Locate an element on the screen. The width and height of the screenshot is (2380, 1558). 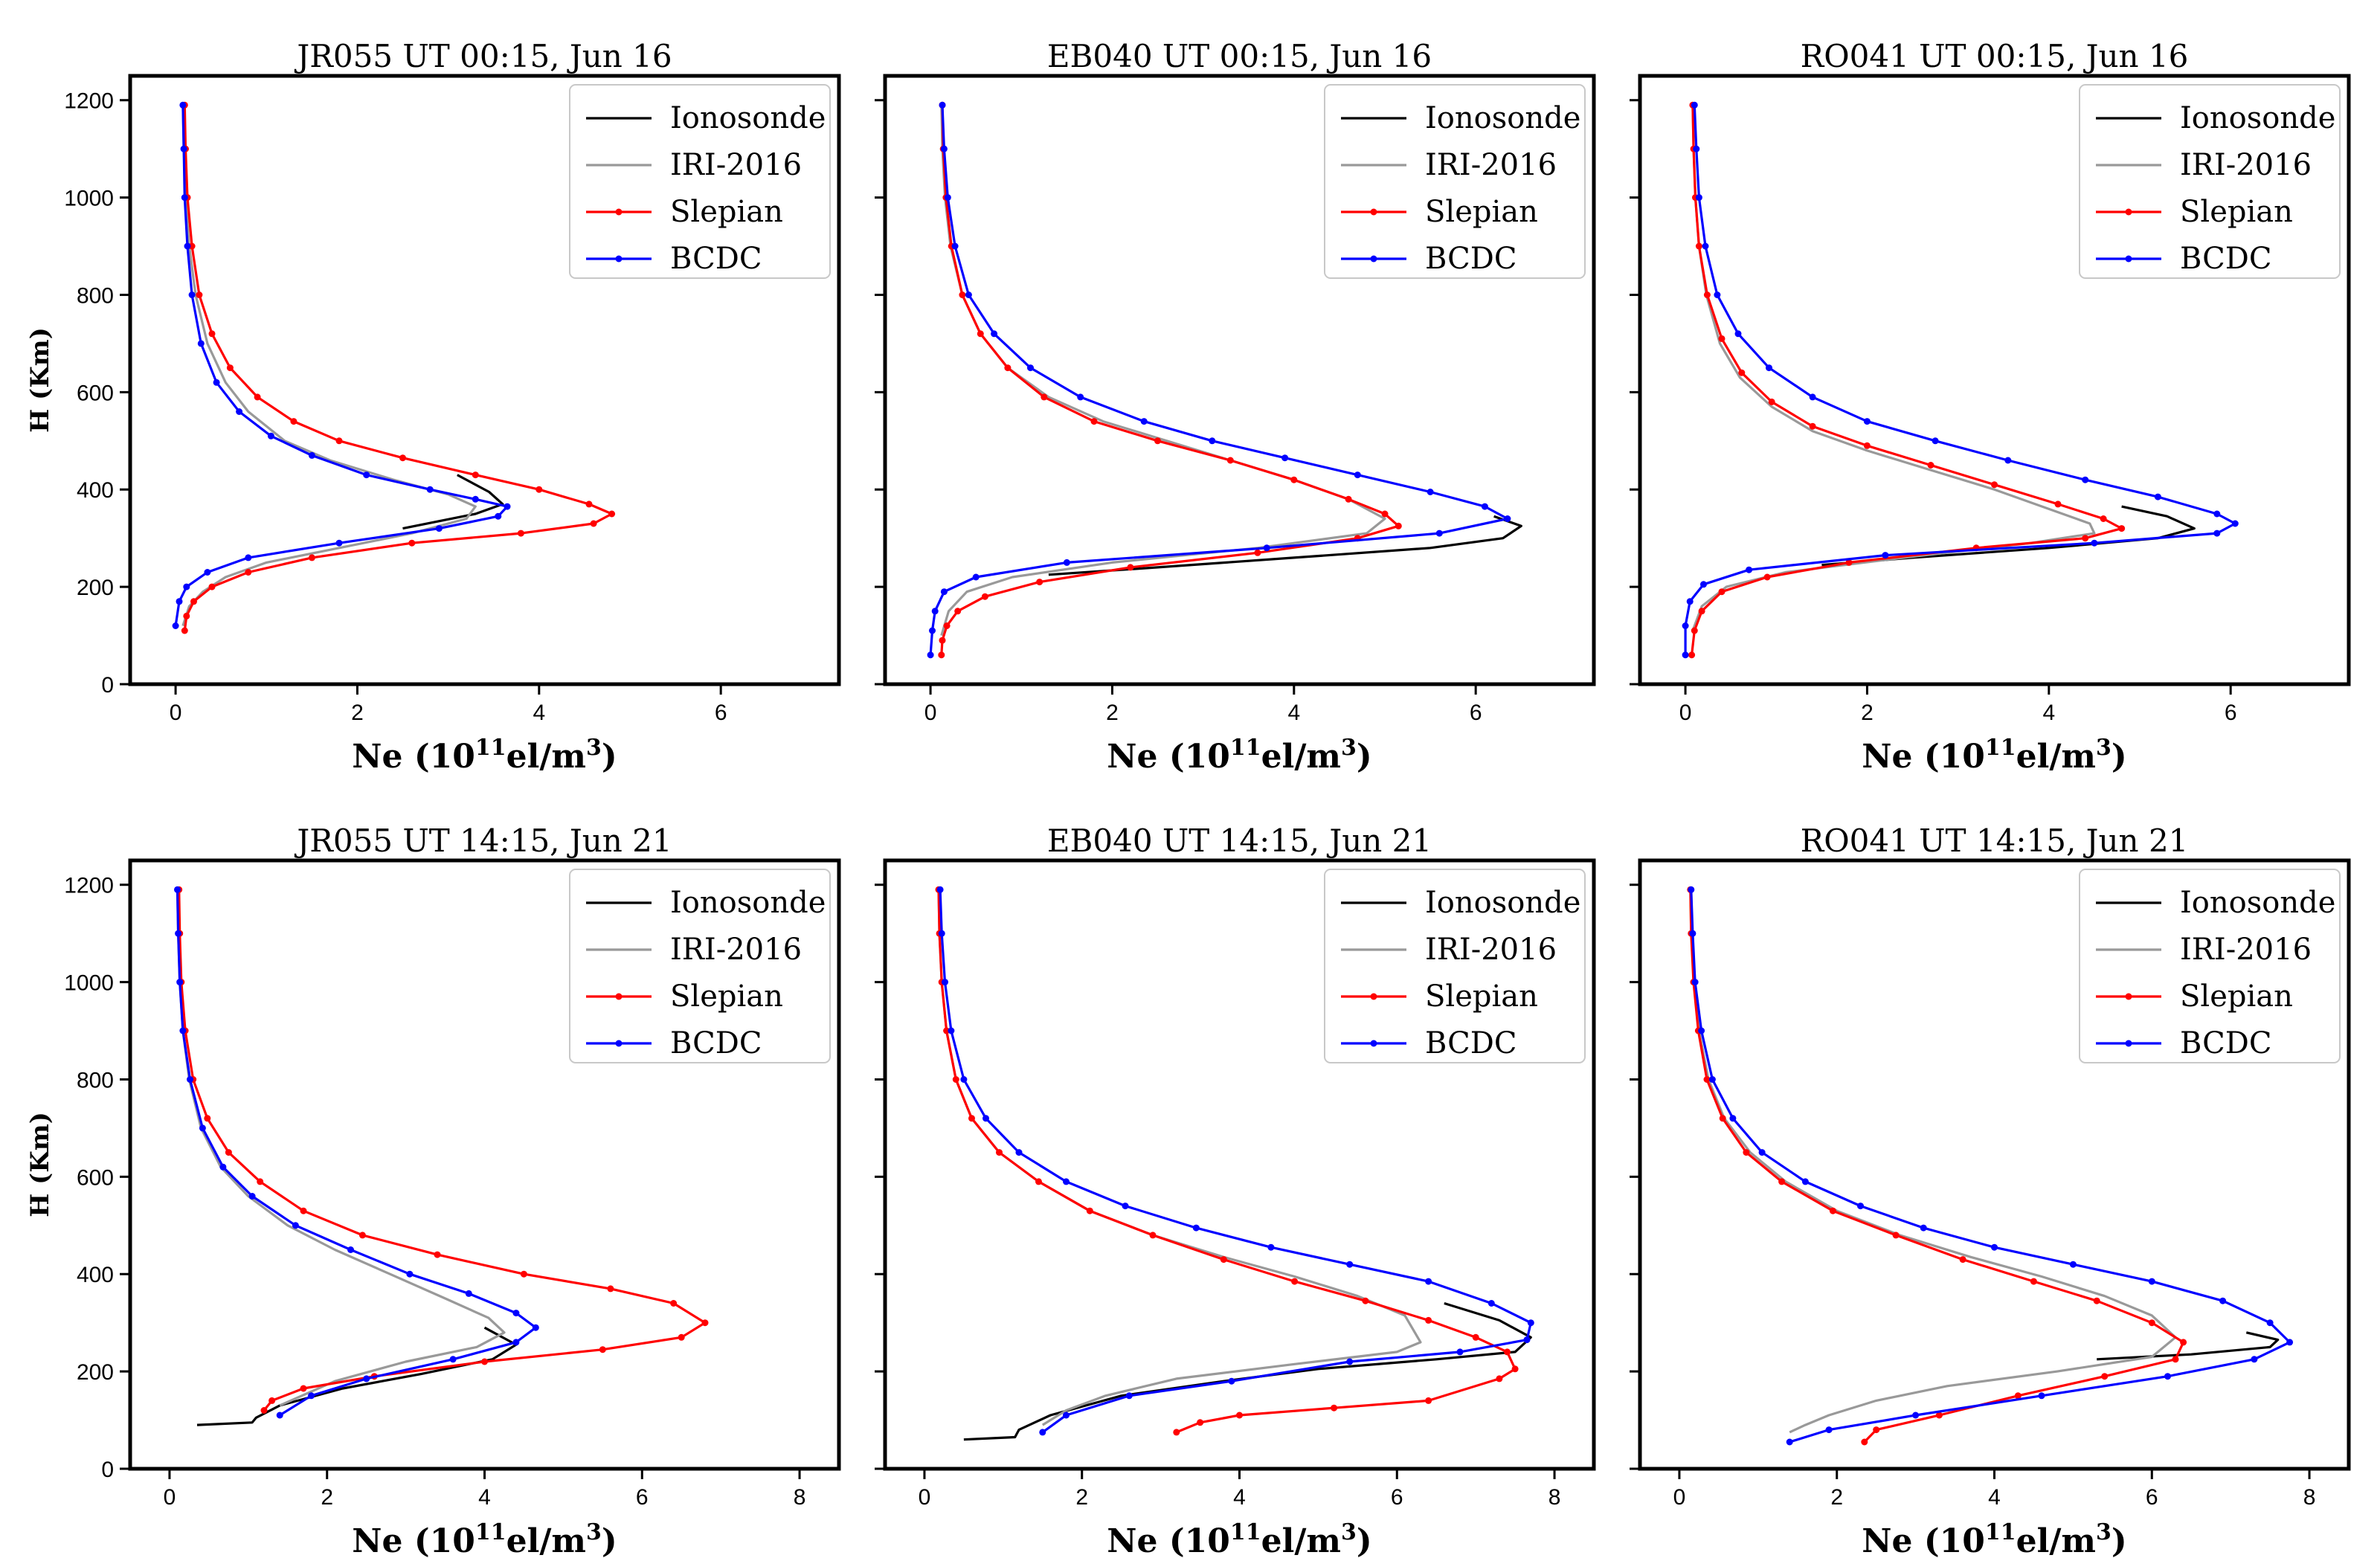
x-tick-label: 2 is located at coordinates (1867, 713).